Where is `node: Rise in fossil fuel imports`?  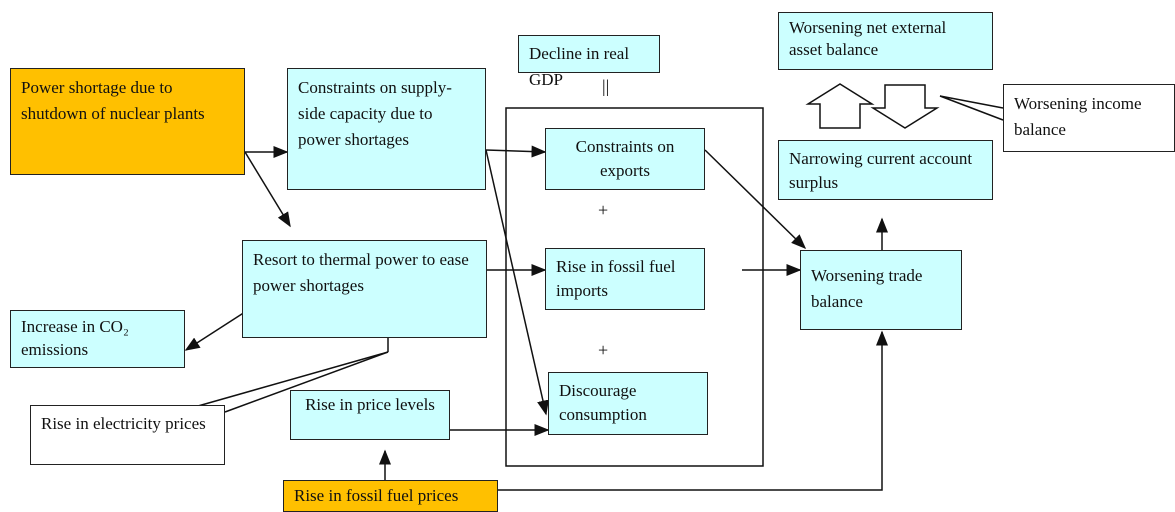
node: Rise in fossil fuel imports is located at coordinates (625, 279).